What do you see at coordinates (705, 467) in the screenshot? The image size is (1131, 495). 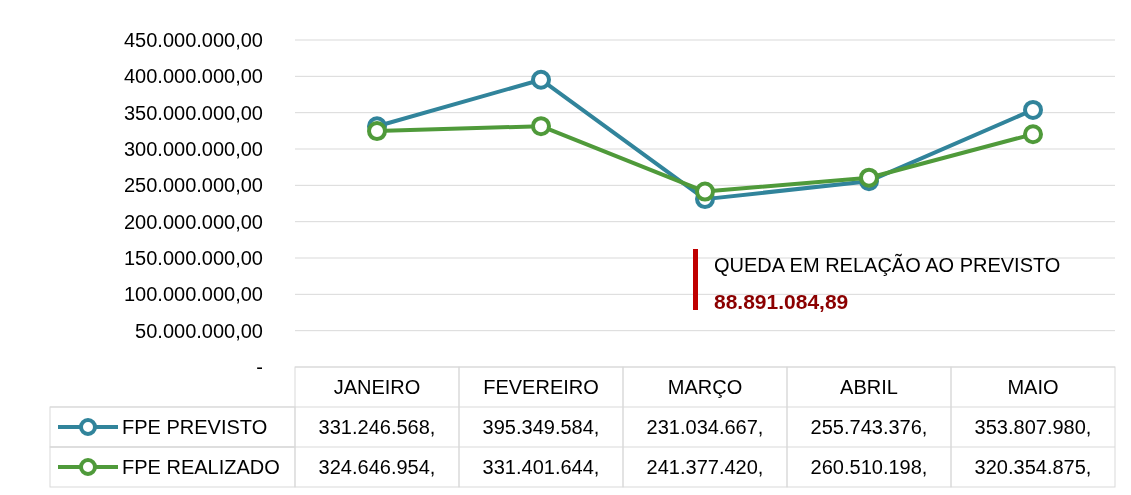 I see `data-label: 241.377.420,` at bounding box center [705, 467].